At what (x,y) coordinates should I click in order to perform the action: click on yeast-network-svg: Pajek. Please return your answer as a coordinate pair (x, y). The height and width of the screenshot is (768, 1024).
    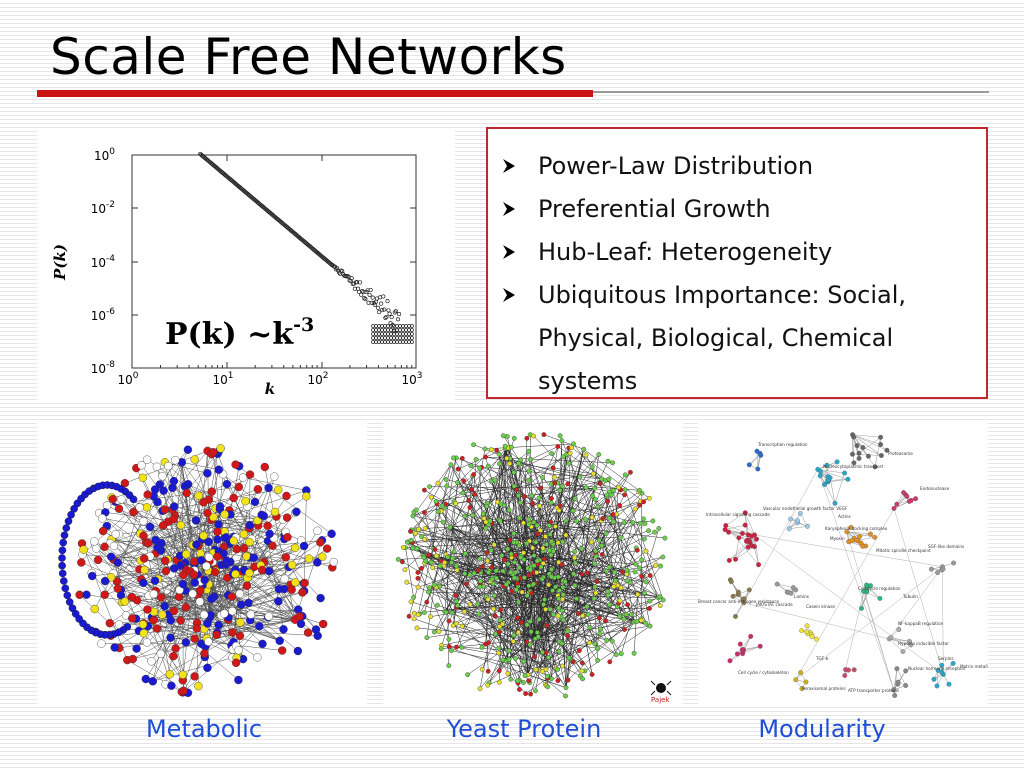
    Looking at the image, I should click on (533, 568).